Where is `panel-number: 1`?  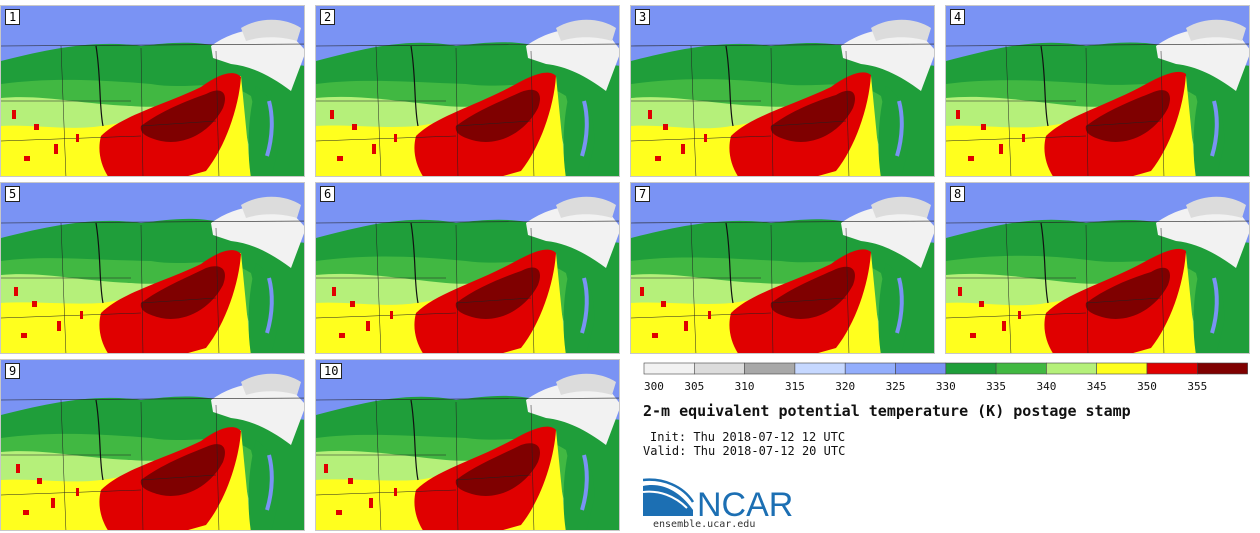 panel-number: 1 is located at coordinates (13, 17).